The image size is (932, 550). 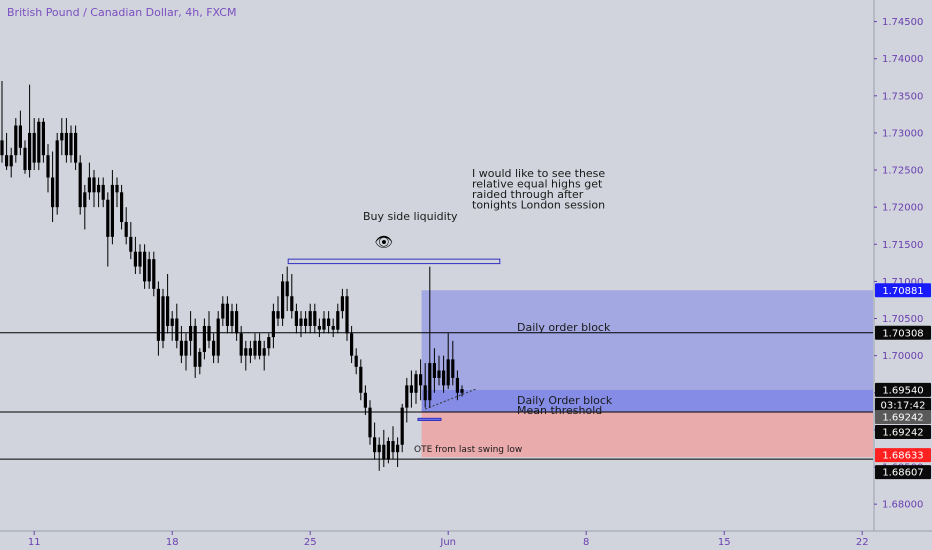 I want to click on price-badge-label: 03:17:42, so click(x=903, y=405).